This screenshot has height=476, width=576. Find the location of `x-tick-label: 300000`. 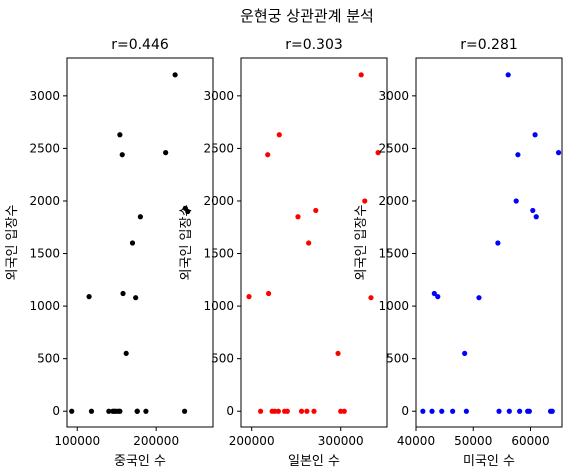

x-tick-label: 300000 is located at coordinates (341, 441).